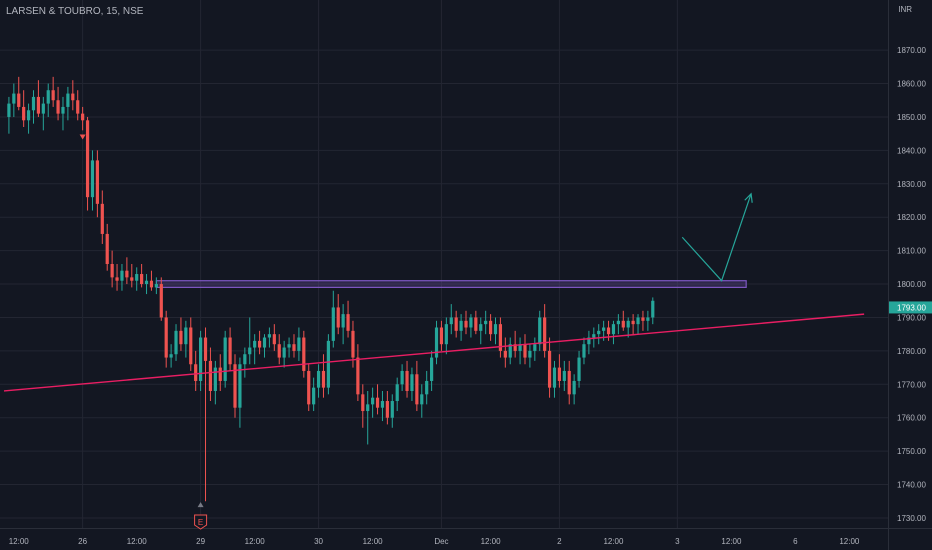  Describe the element at coordinates (716, 237) in the screenshot. I see `projection-path` at that location.